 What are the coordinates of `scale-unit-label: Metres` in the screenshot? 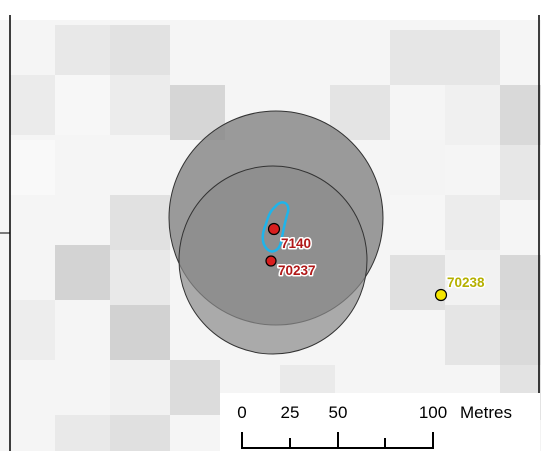 It's located at (486, 412).